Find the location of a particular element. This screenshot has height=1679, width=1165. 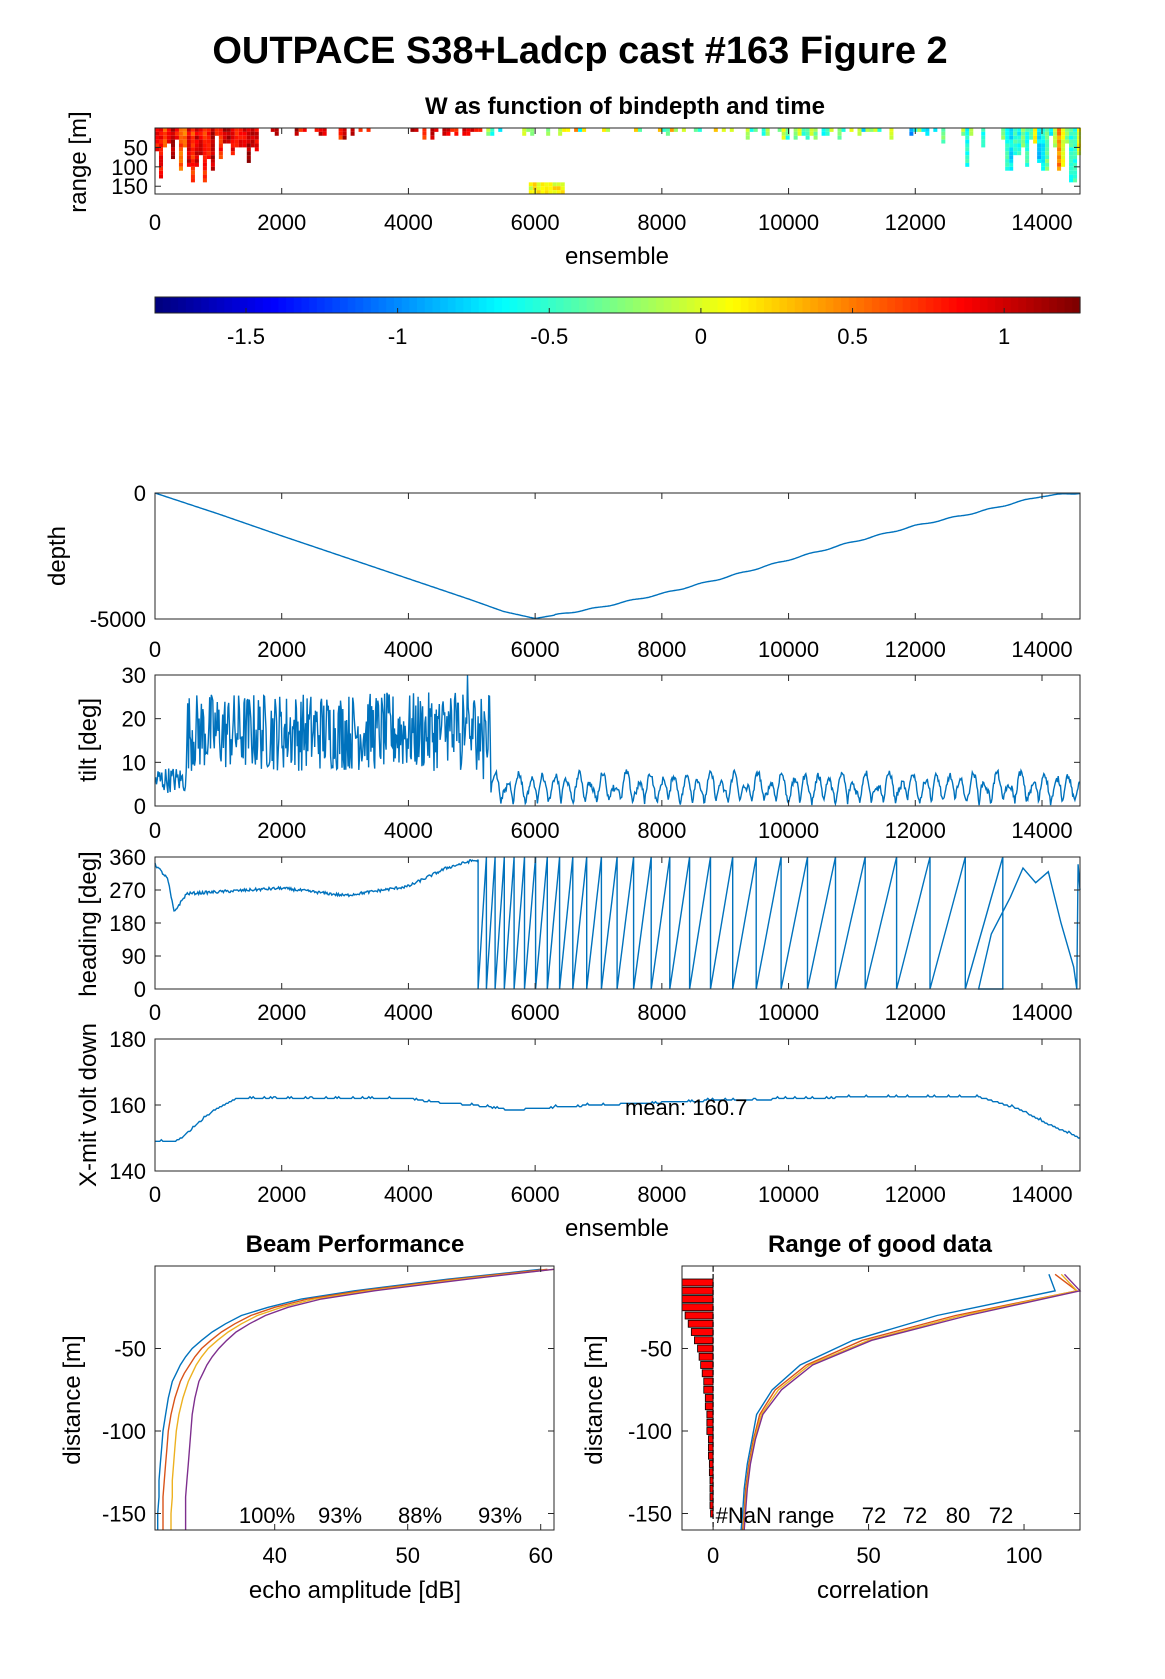

tilt-frame is located at coordinates (617, 740).